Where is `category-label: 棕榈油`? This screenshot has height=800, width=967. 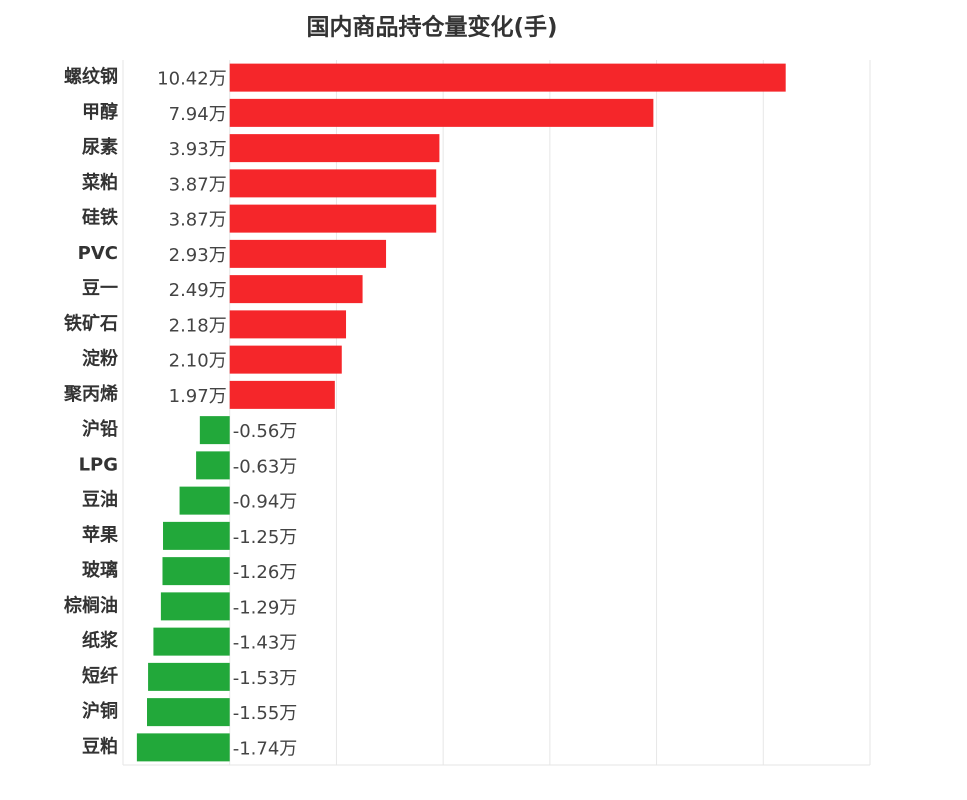 category-label: 棕榈油 is located at coordinates (91, 605).